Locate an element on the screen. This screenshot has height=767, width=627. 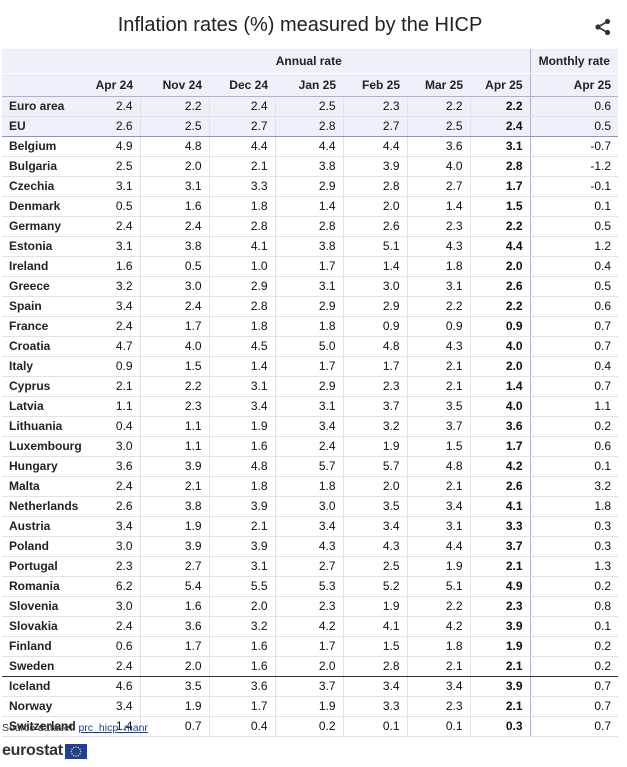
table-cell: 4.3 is located at coordinates (375, 546).